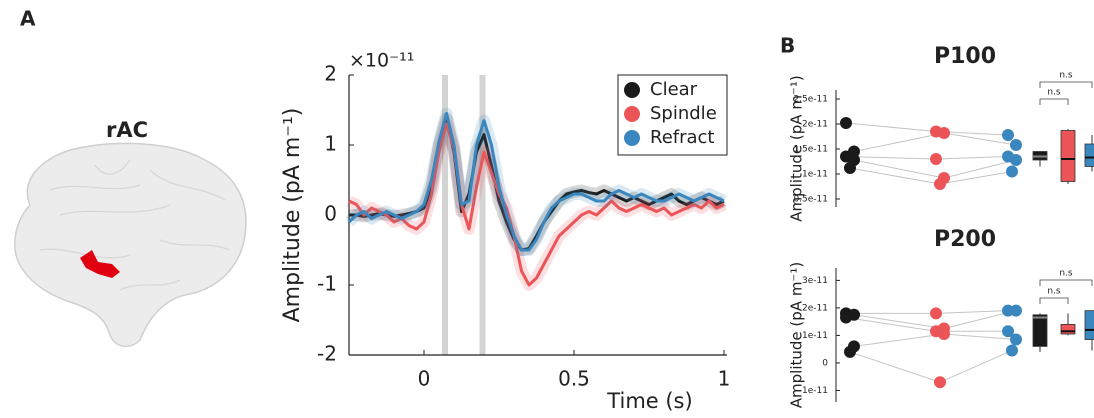 The height and width of the screenshot is (418, 1094). What do you see at coordinates (674, 89) in the screenshot?
I see `legend-label: Clear` at bounding box center [674, 89].